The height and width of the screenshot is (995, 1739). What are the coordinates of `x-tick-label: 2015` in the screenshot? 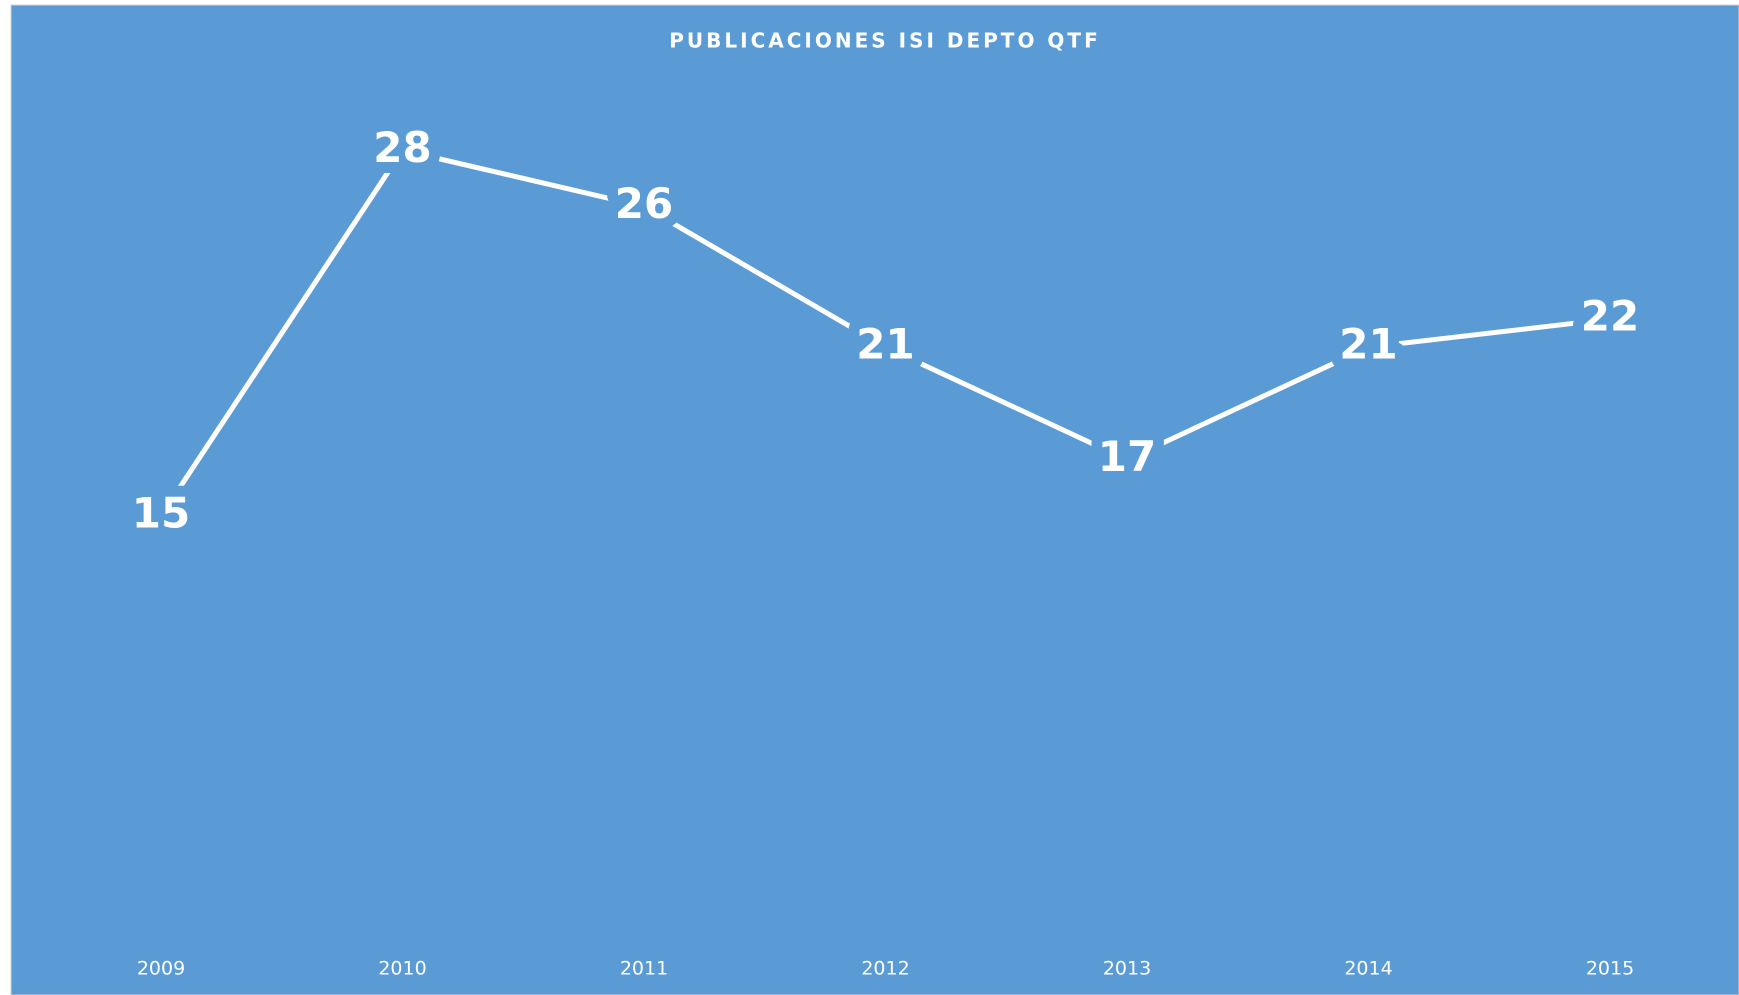 It's located at (1610, 969).